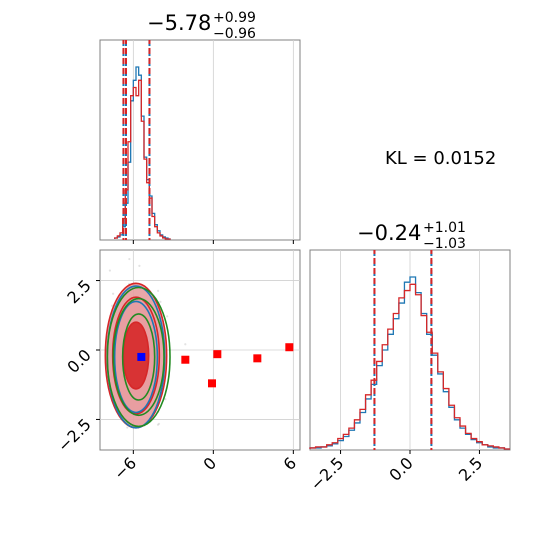 The width and height of the screenshot is (550, 550). Describe the element at coordinates (470, 468) in the screenshot. I see `x-tick-label: 2.5` at that location.